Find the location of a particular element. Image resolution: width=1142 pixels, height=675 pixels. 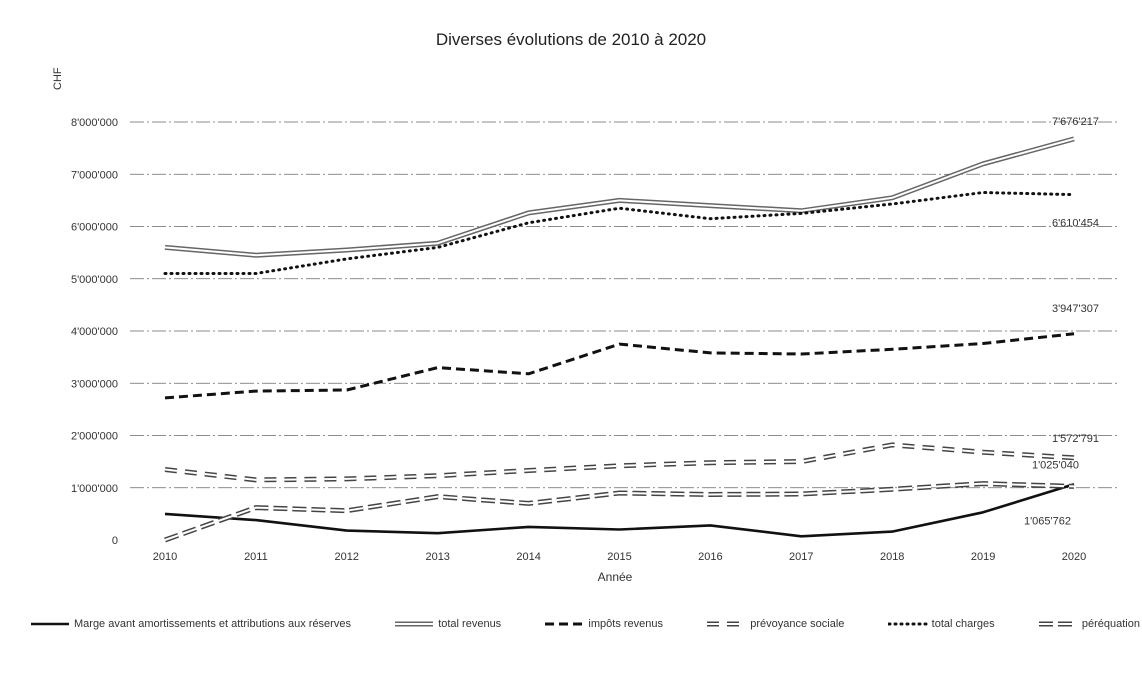

series-line-1-inner is located at coordinates (619, 197).